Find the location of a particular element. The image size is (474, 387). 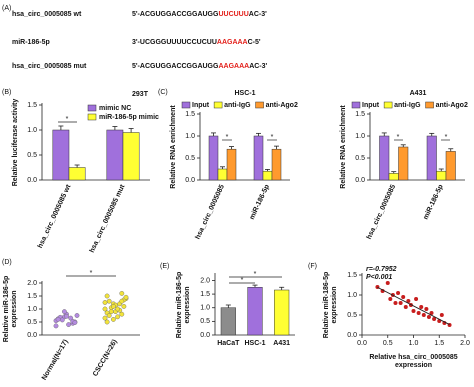

binding-site: UUCUUU is located at coordinates (233, 14).